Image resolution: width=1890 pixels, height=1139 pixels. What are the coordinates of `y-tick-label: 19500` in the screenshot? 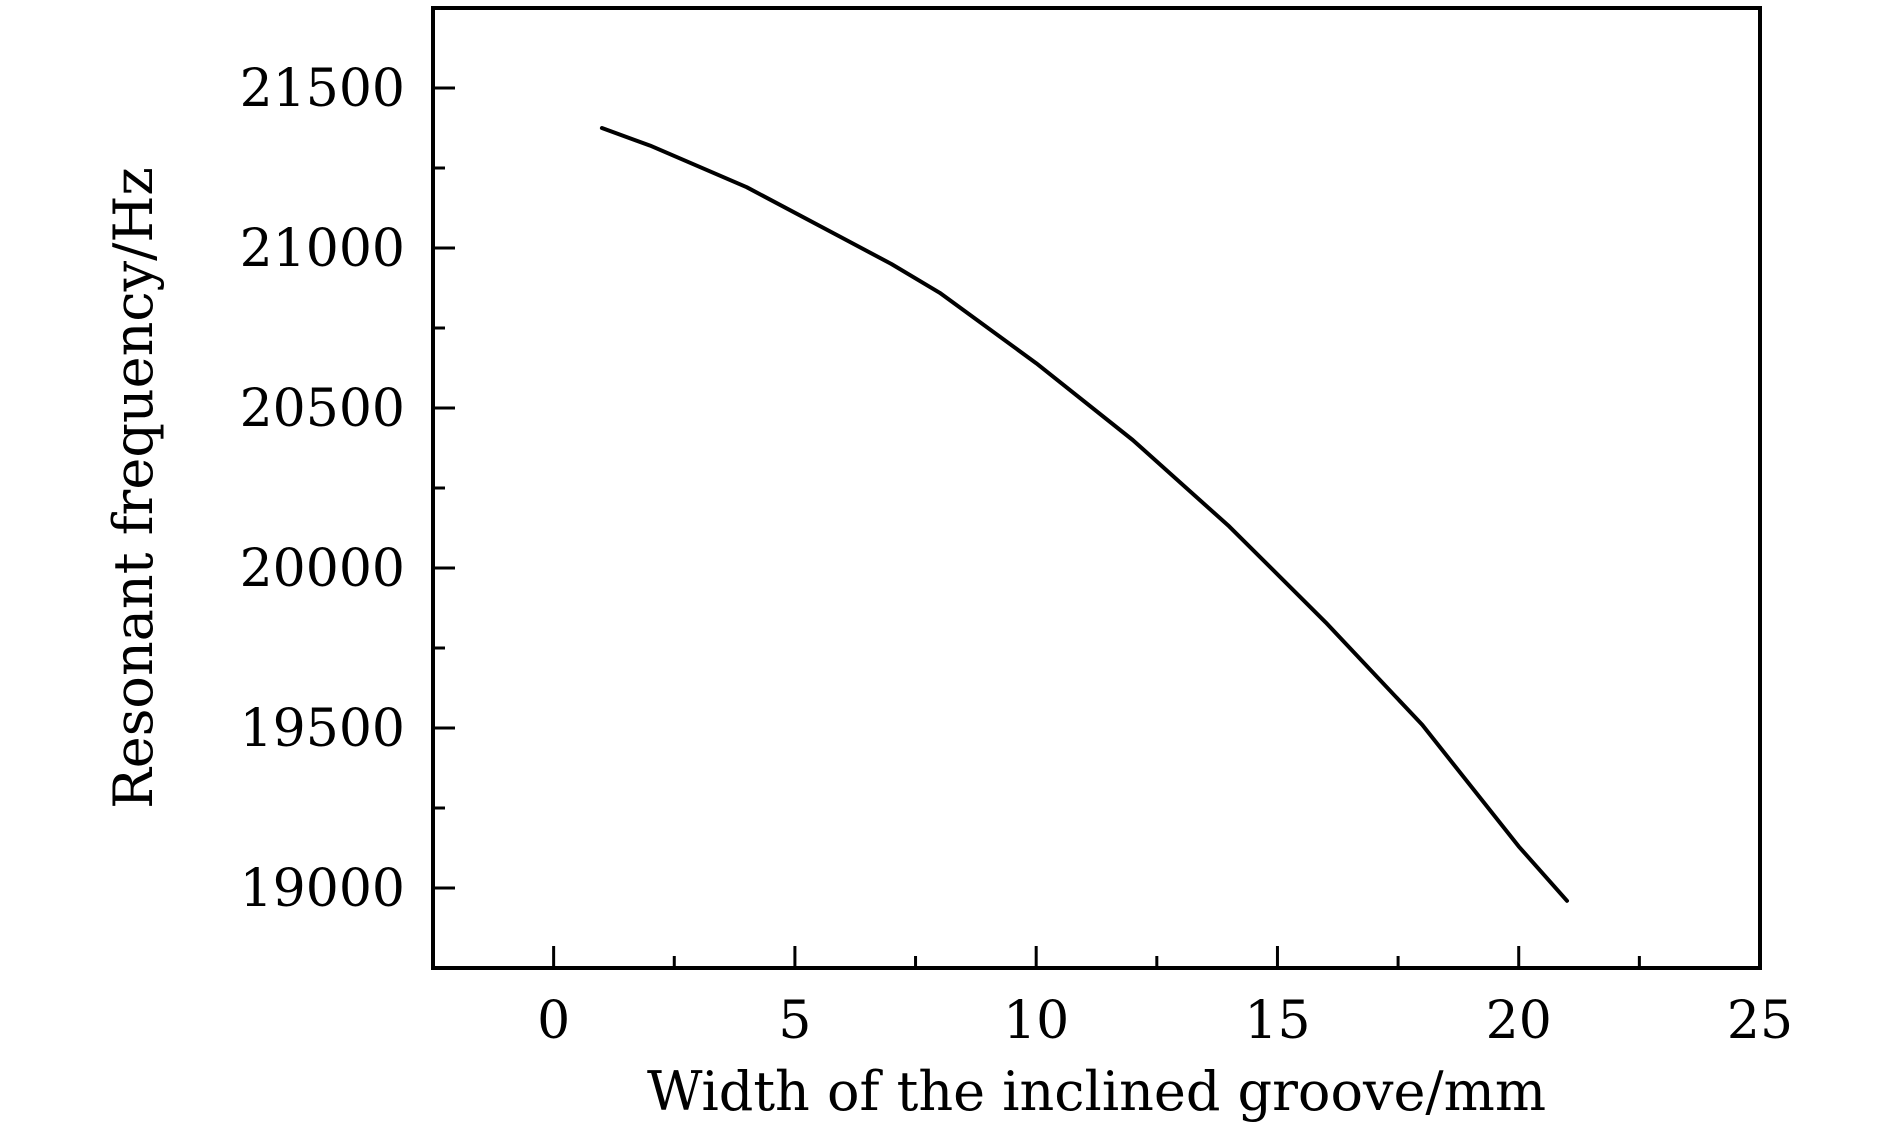 It's located at (322, 729).